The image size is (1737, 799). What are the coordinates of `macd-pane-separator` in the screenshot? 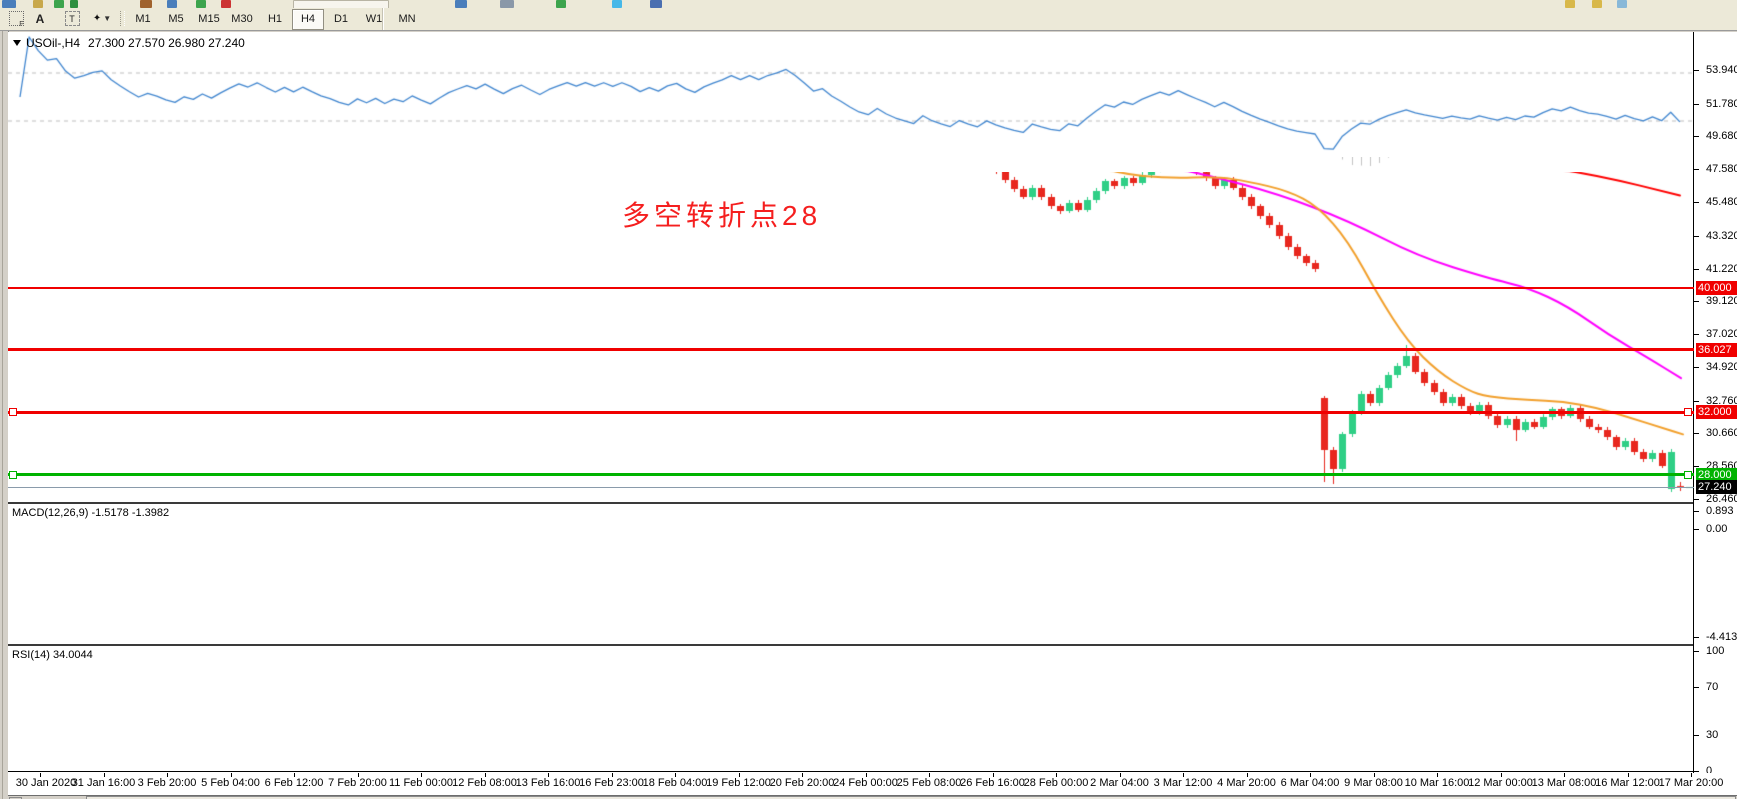 It's located at (872, 503).